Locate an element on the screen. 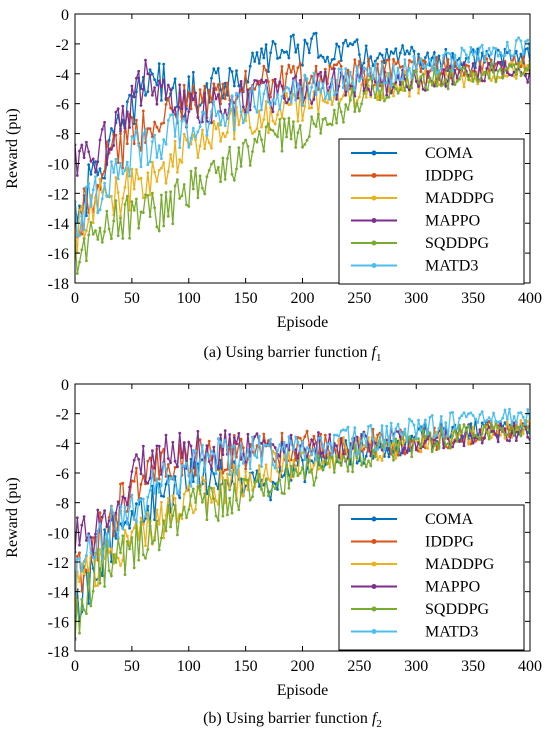  chart-b-legend-label-maddpg: MADDPG is located at coordinates (460, 564).